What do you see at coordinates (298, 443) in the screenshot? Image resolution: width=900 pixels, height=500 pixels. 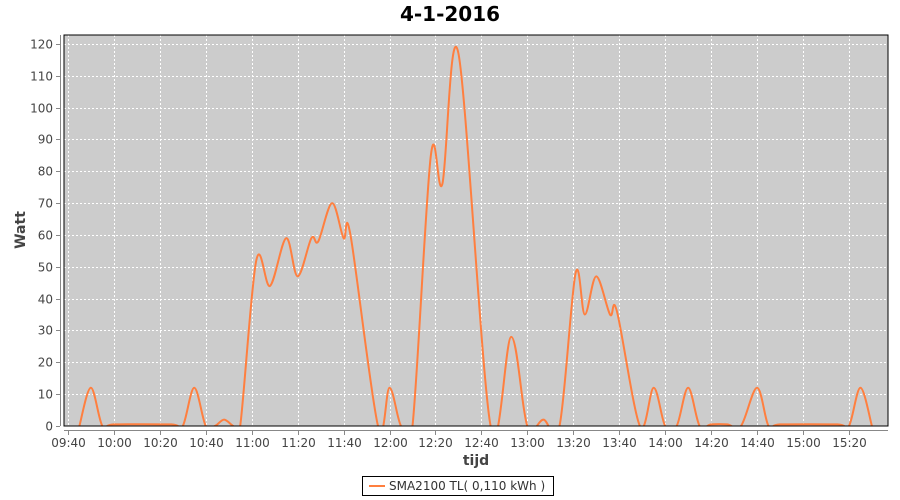 I see `x-tick-label: 11:20` at bounding box center [298, 443].